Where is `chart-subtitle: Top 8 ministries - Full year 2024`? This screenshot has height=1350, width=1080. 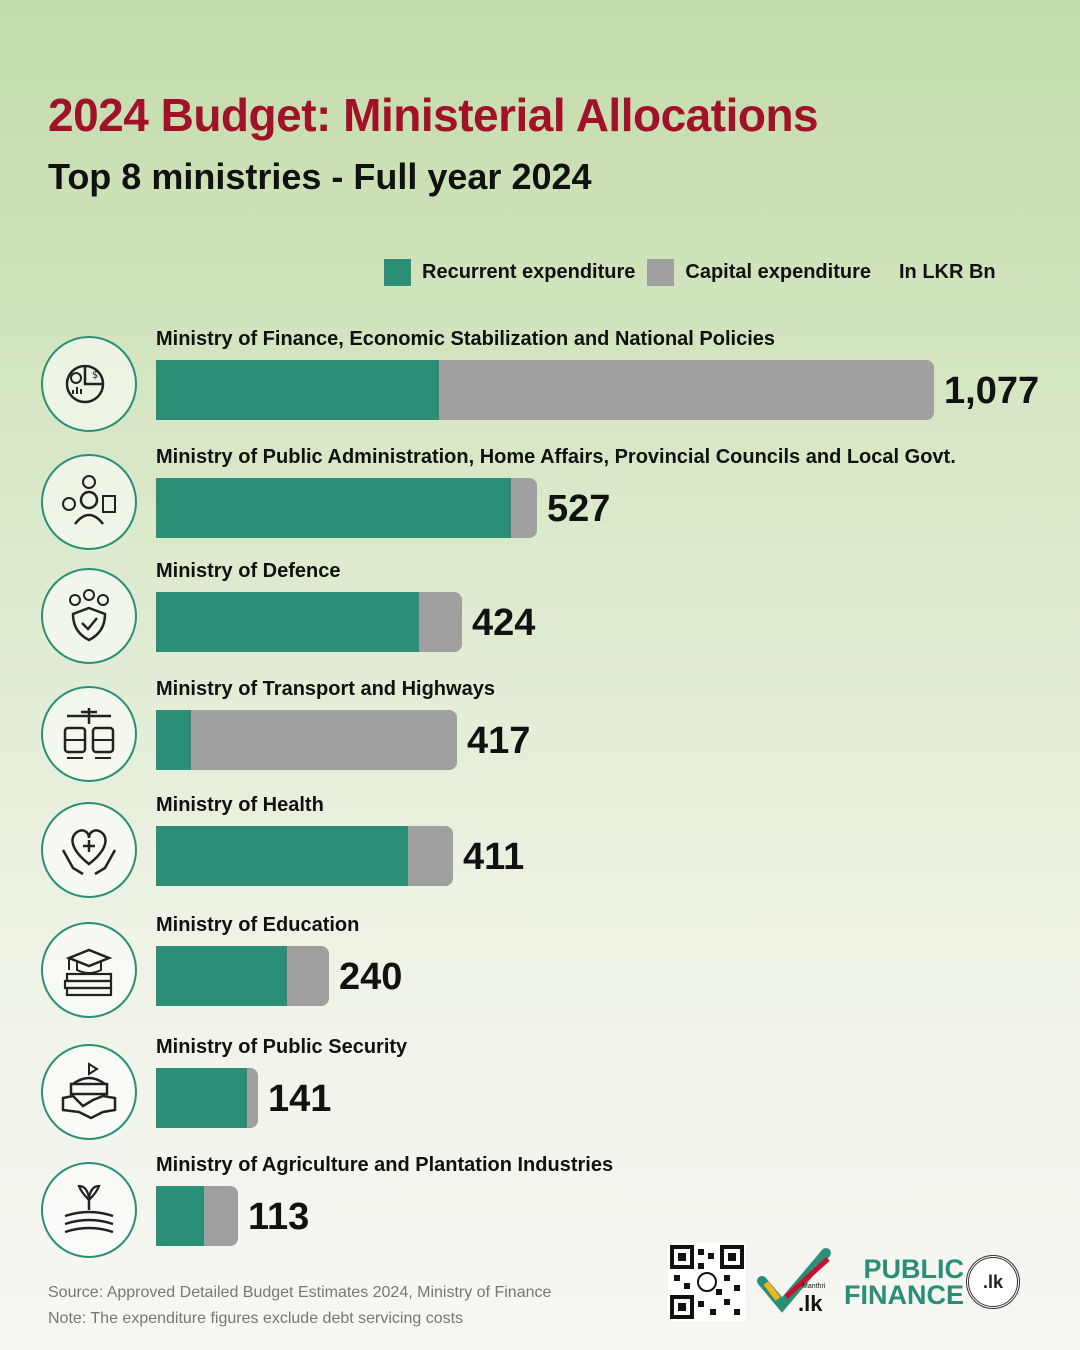
chart-subtitle: Top 8 ministries - Full year 2024 is located at coordinates (320, 176).